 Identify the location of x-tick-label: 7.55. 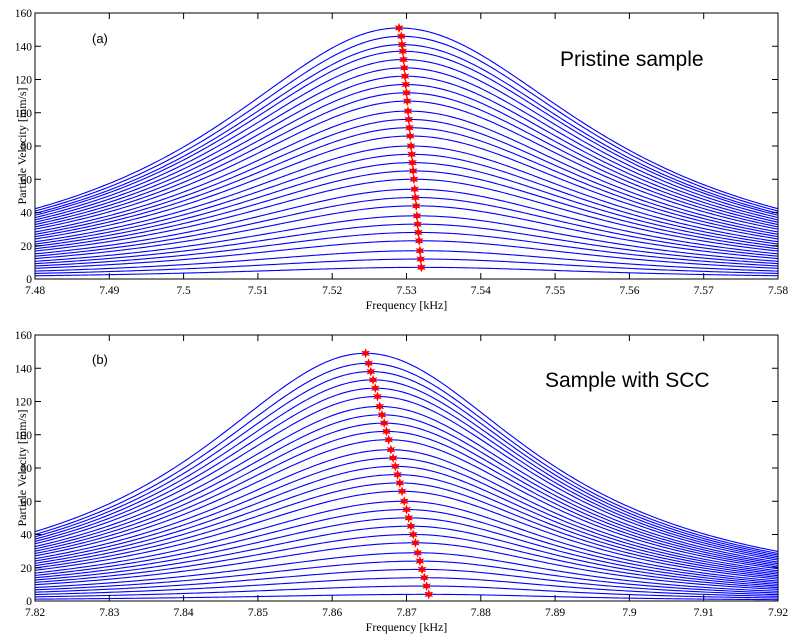
(555, 291).